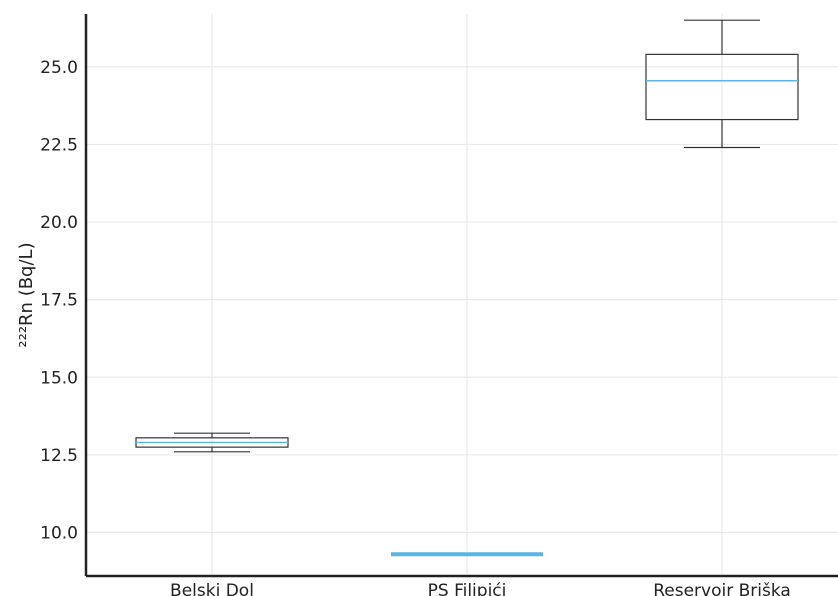 This screenshot has width=838, height=596. Describe the element at coordinates (467, 588) in the screenshot. I see `x-tick-label: PS Filipići` at that location.